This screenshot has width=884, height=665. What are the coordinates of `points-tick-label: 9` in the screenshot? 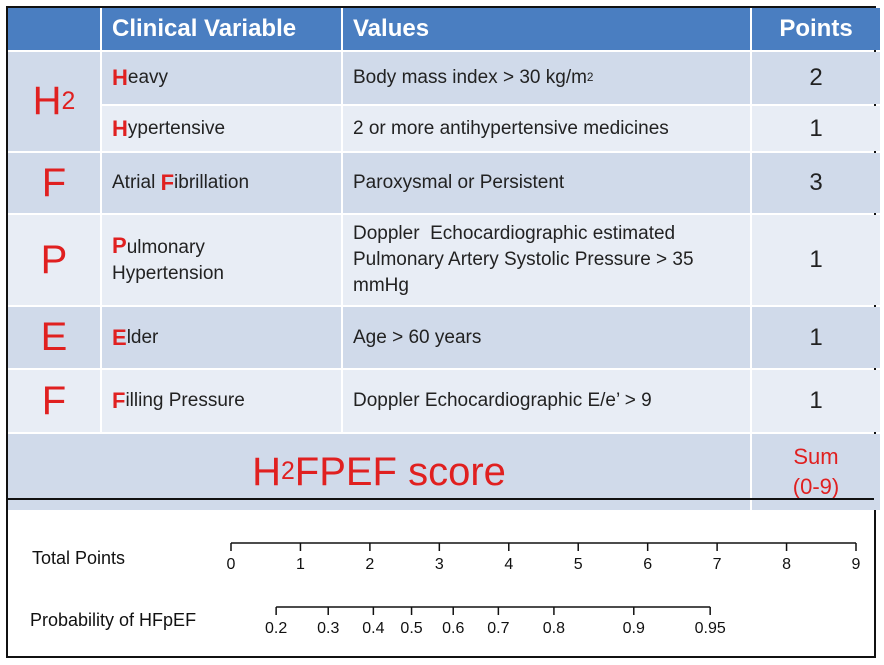 It's located at (856, 564).